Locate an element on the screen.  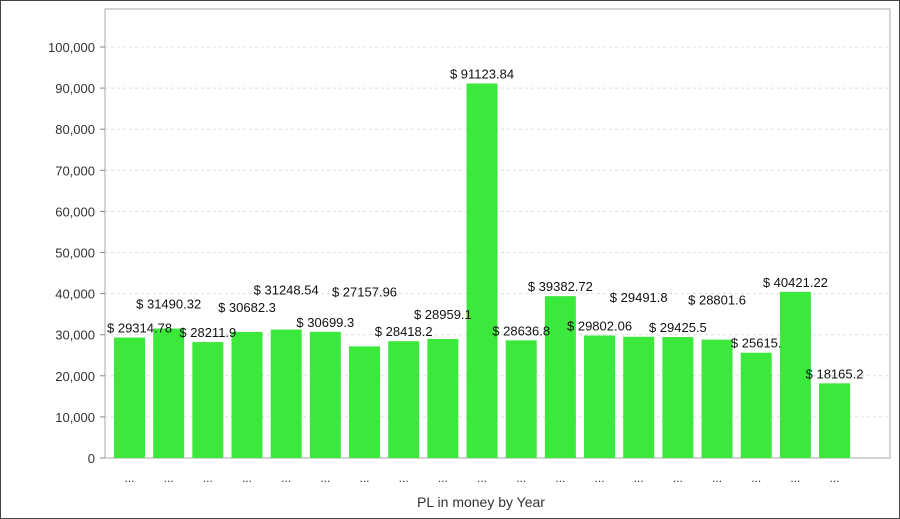
data-label: $ 31248.54 is located at coordinates (286, 290).